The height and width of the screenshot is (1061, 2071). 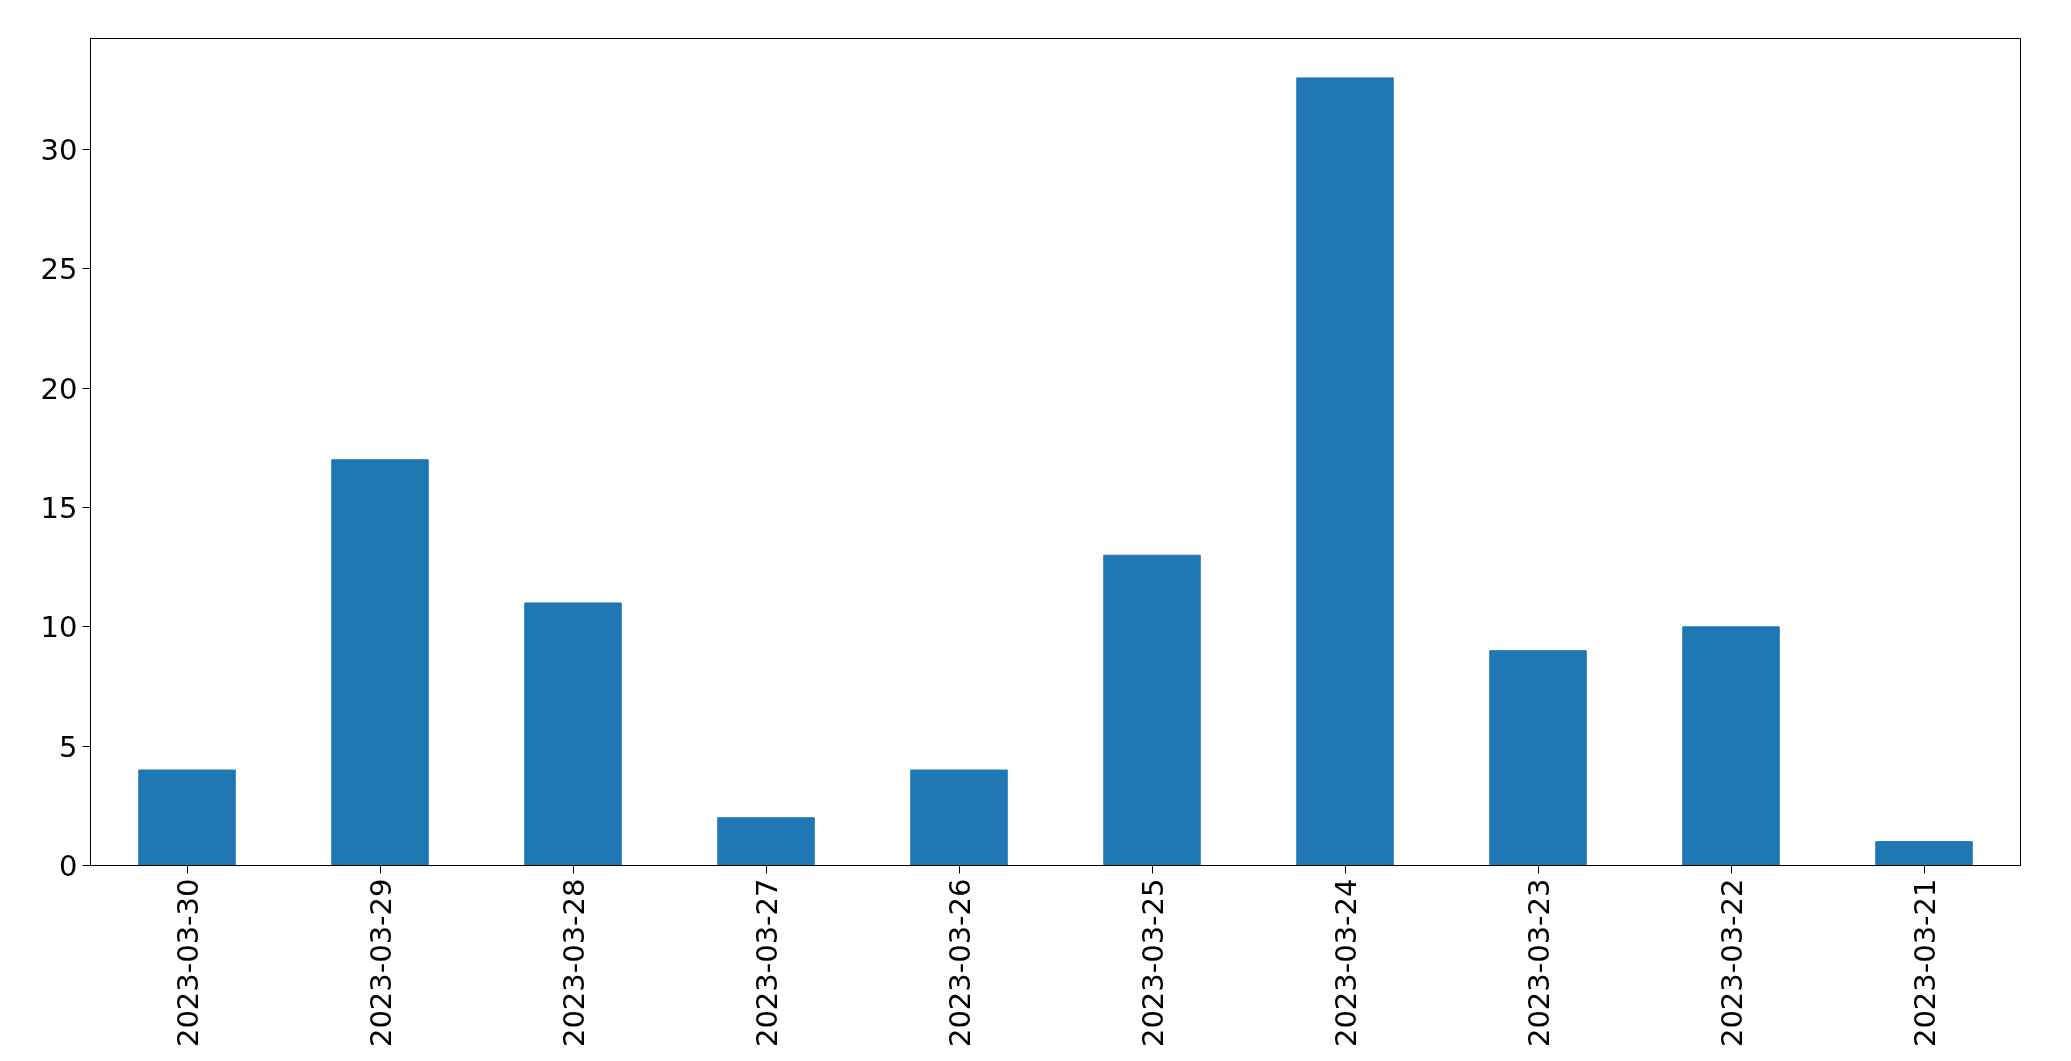 I want to click on x-tick-label: 2023-03-28, so click(x=573, y=963).